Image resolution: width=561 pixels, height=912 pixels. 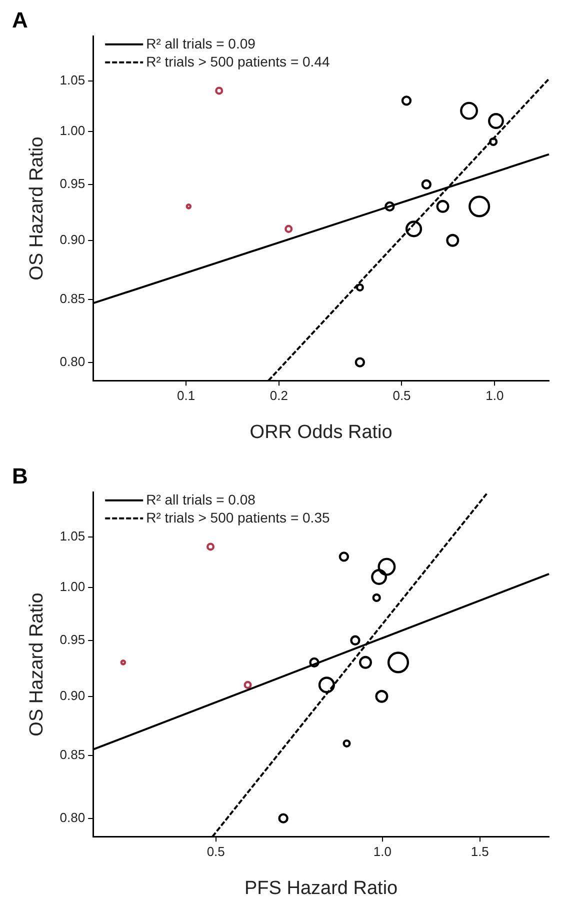 I want to click on x-axis-title: PFS Hazard Ratio, so click(x=321, y=888).